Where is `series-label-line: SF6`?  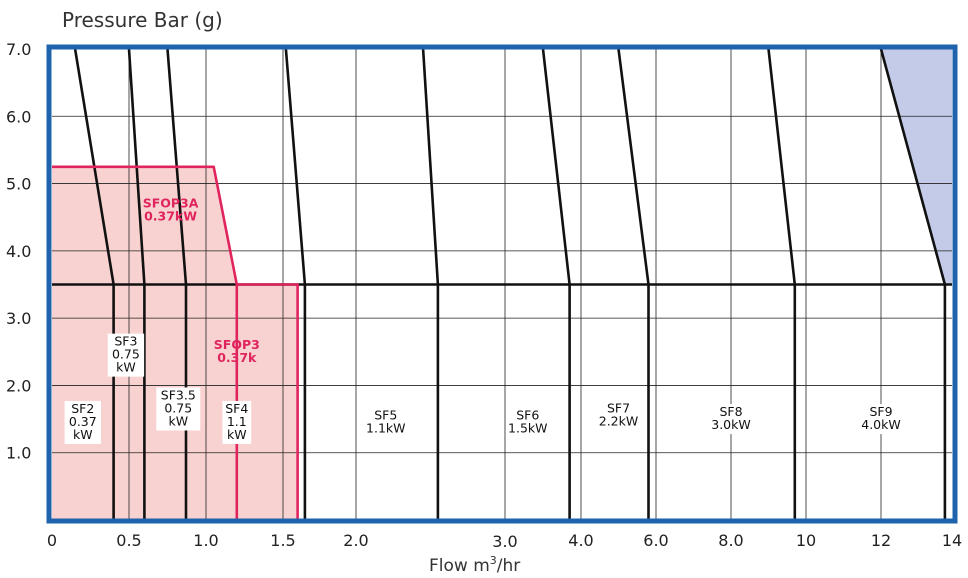 series-label-line: SF6 is located at coordinates (527, 414).